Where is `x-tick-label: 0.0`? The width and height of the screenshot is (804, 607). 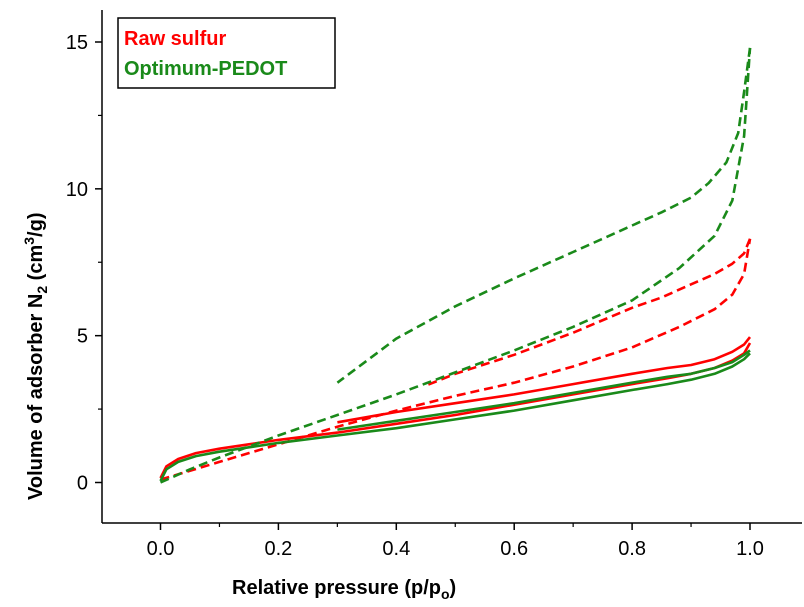 x-tick-label: 0.0 is located at coordinates (161, 549).